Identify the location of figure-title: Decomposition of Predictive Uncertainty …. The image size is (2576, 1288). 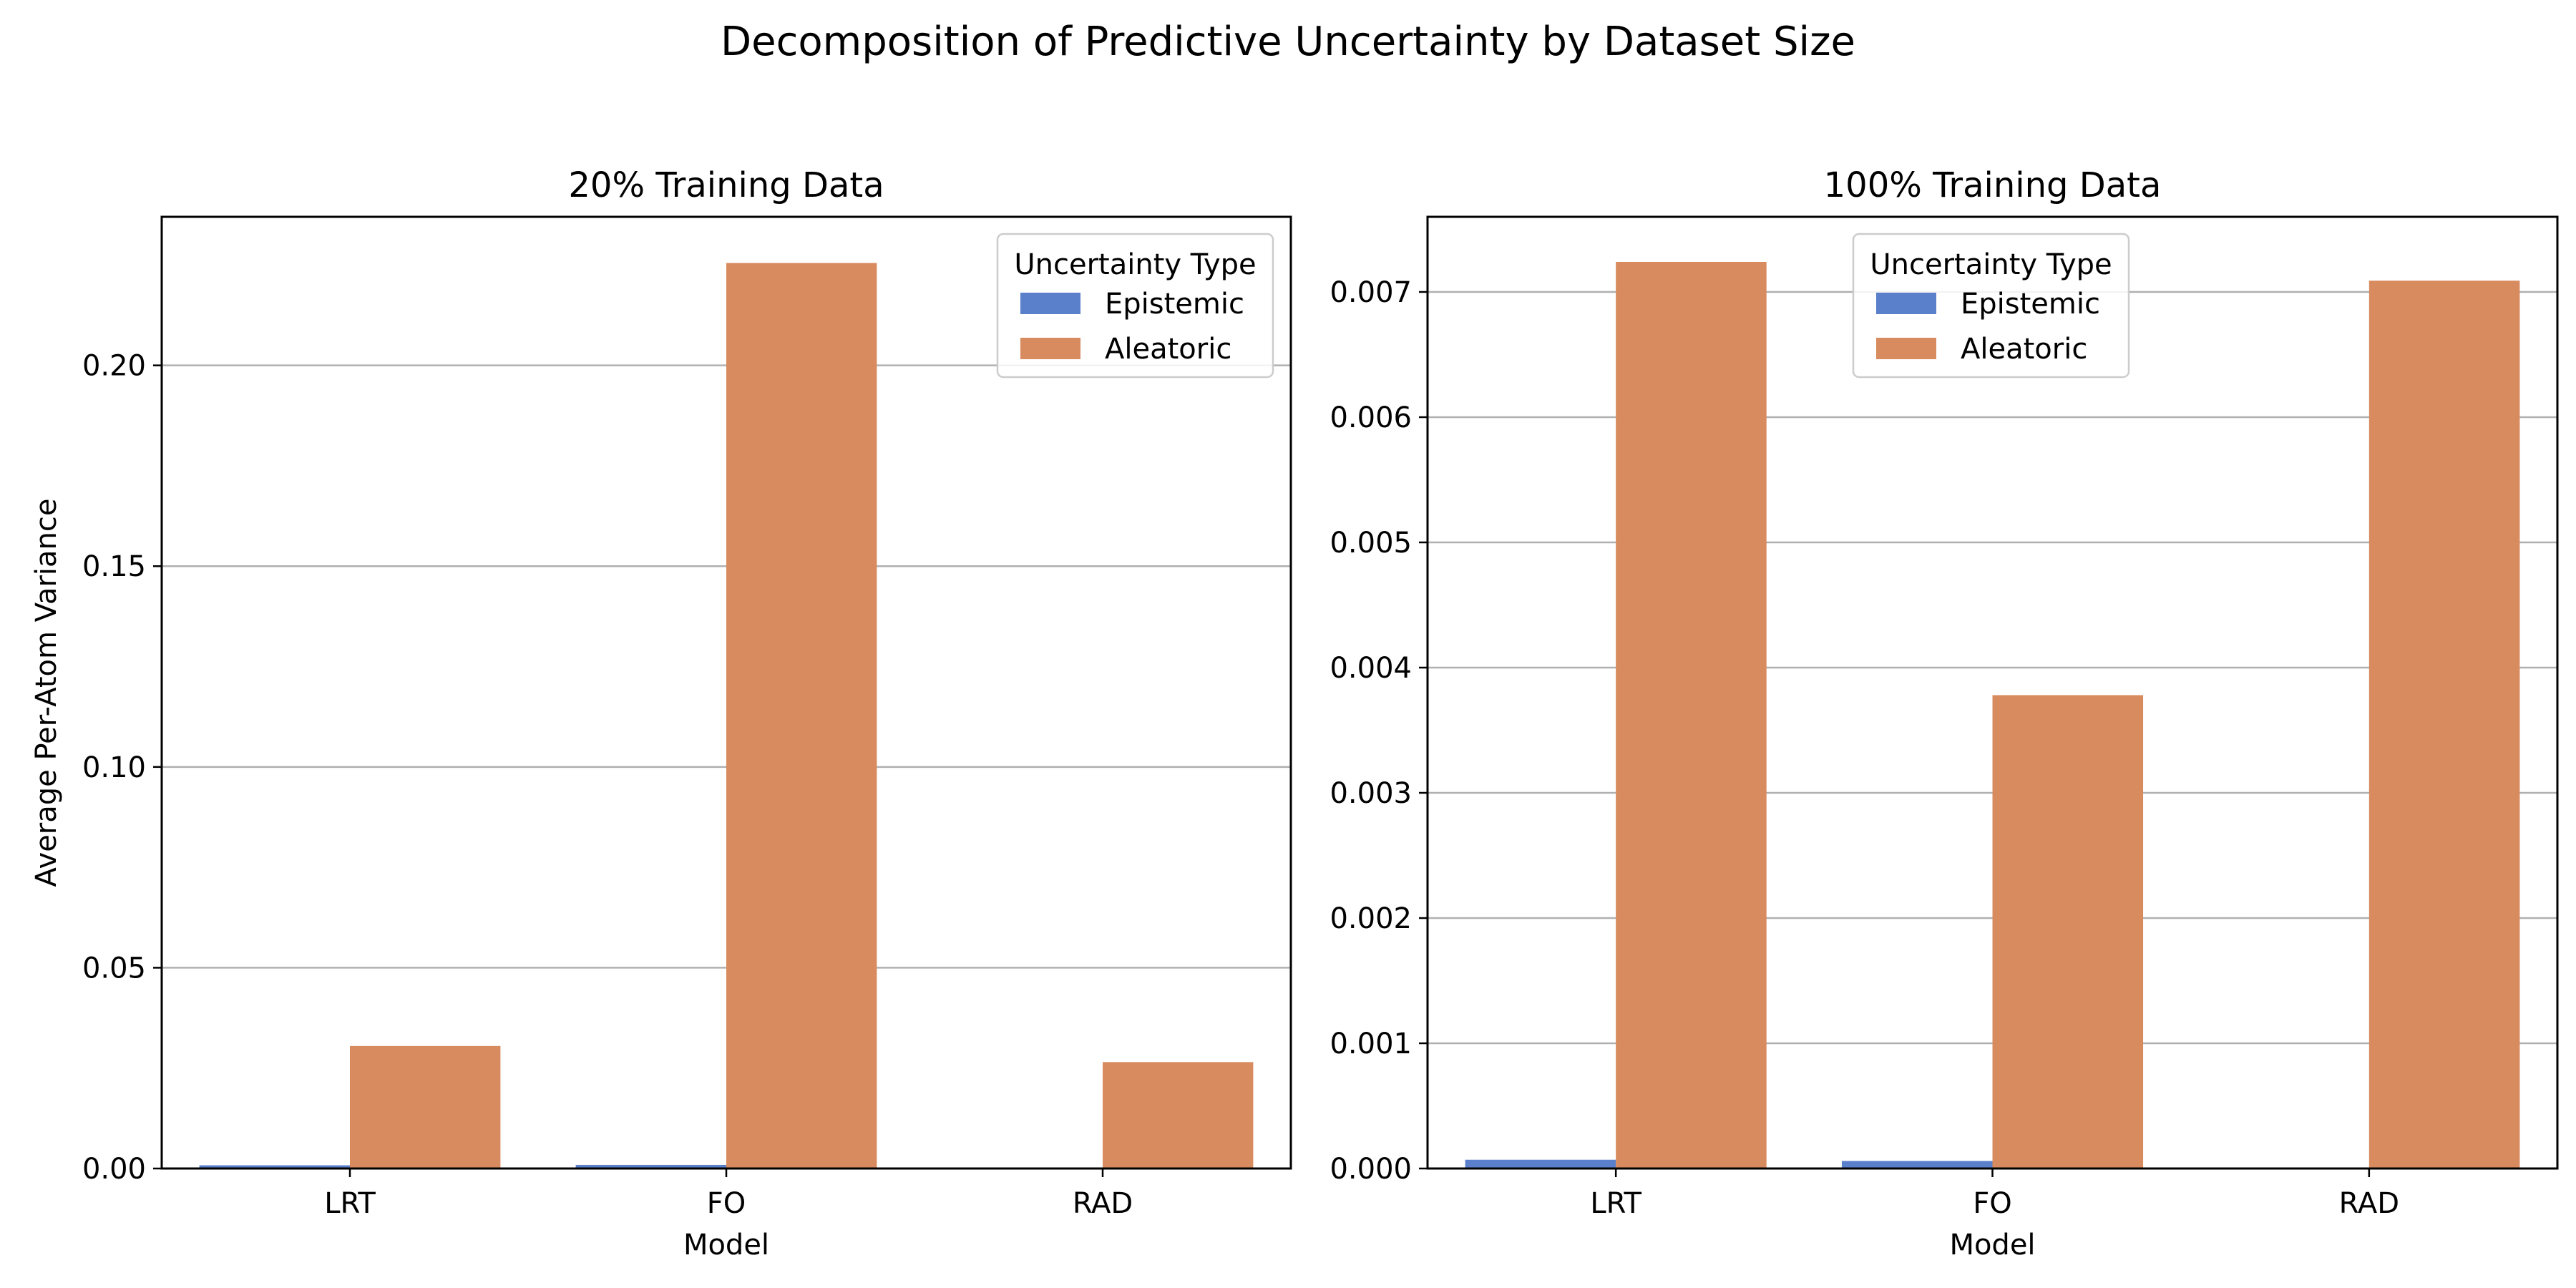
(1288, 42).